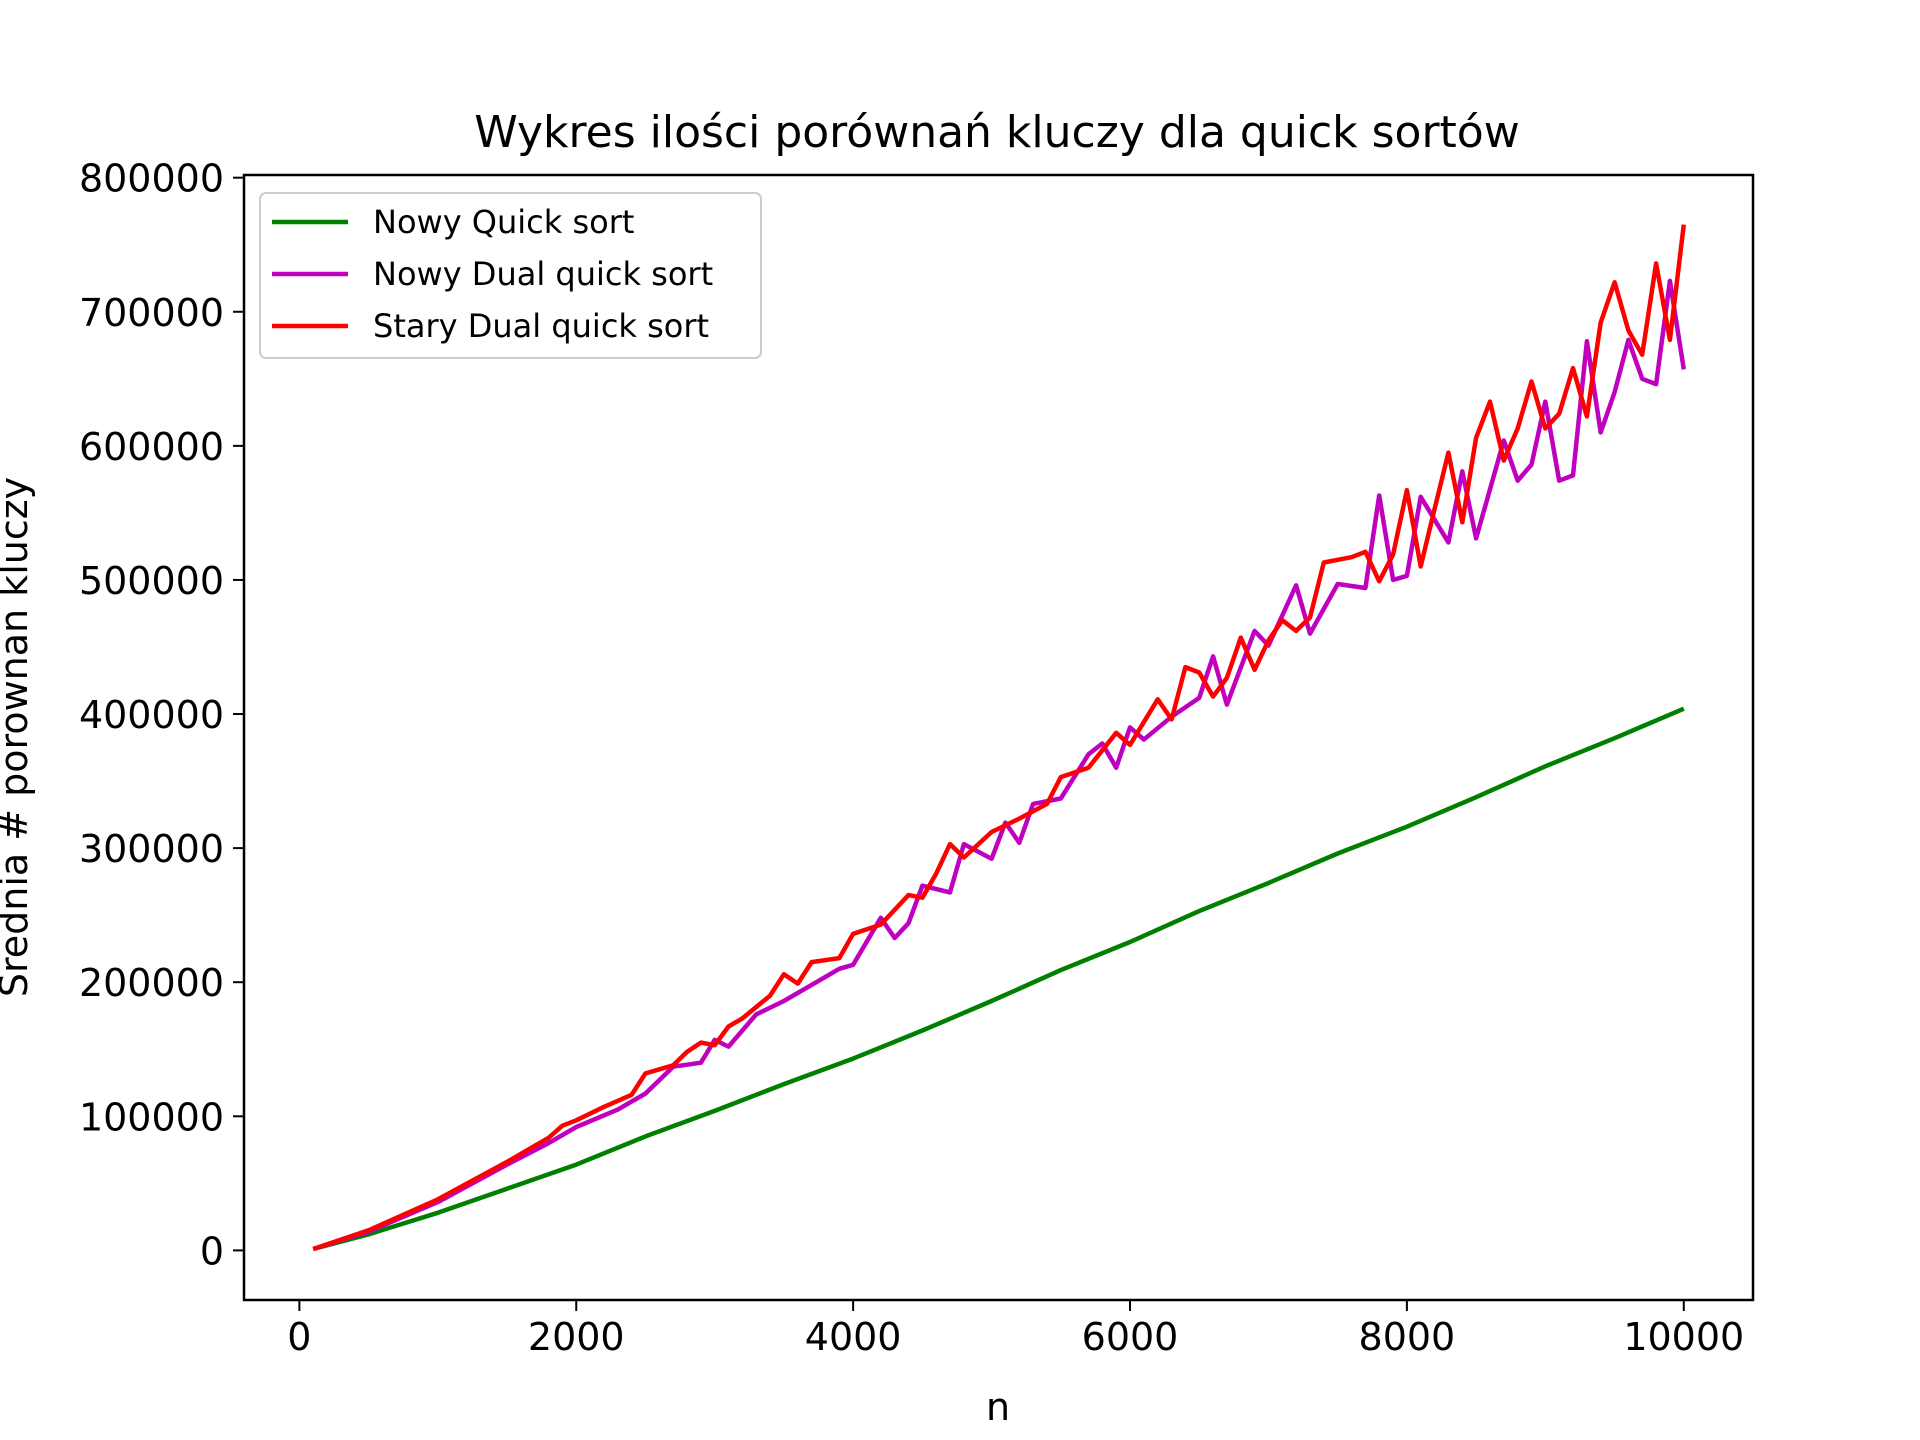 This screenshot has width=1920, height=1440. What do you see at coordinates (18, 737) in the screenshot?
I see `y-axis-label: Srednia # porownan kluczy` at bounding box center [18, 737].